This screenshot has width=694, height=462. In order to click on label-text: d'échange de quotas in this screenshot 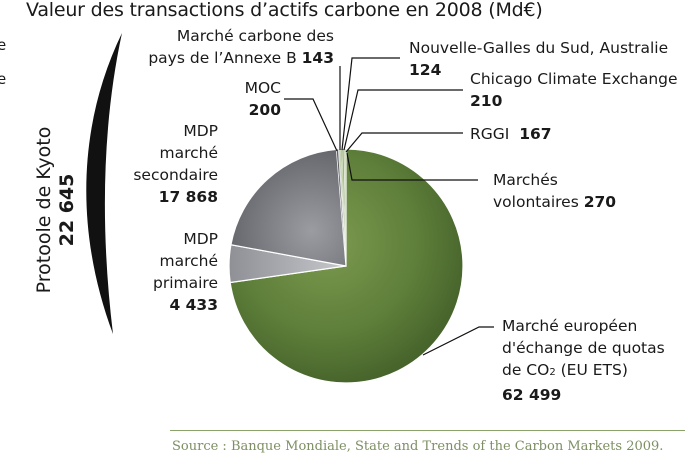, I will do `click(583, 348)`.